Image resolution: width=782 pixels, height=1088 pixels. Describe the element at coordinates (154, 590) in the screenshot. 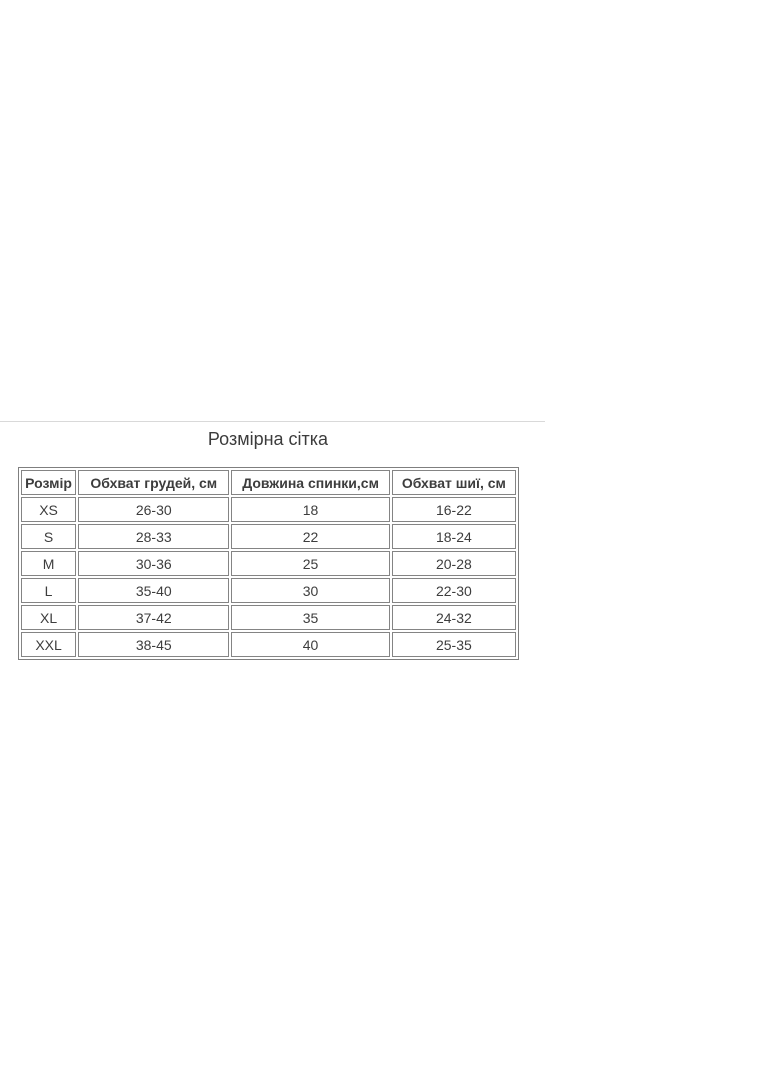

I see `chest-cell: 35-40` at that location.